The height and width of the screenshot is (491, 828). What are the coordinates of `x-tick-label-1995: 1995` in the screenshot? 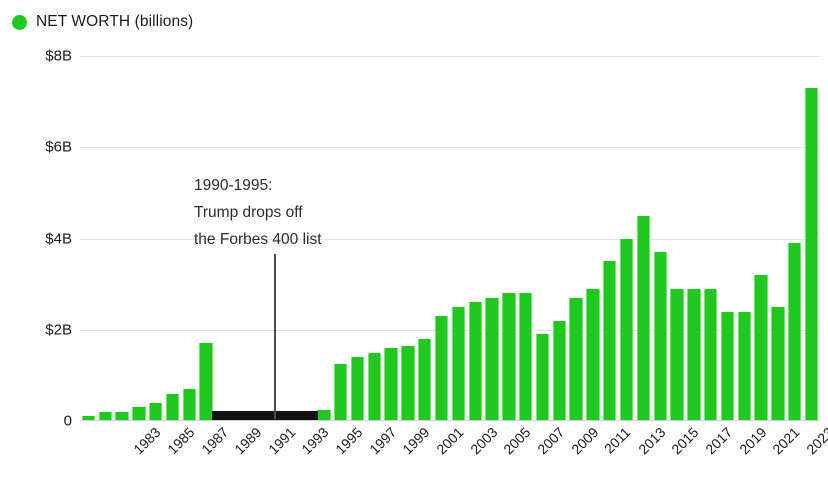 It's located at (349, 441).